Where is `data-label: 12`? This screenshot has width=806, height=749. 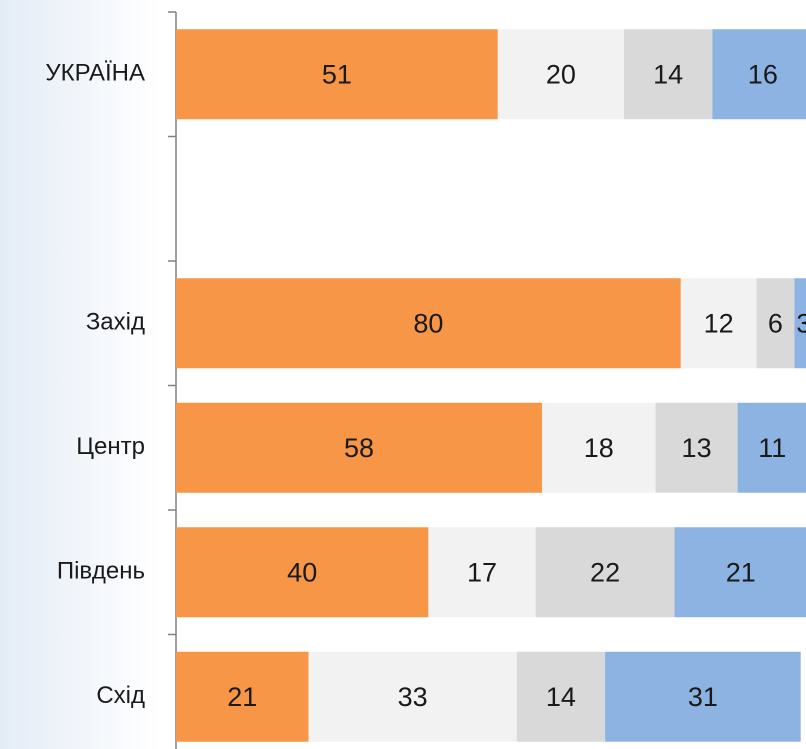 data-label: 12 is located at coordinates (719, 323).